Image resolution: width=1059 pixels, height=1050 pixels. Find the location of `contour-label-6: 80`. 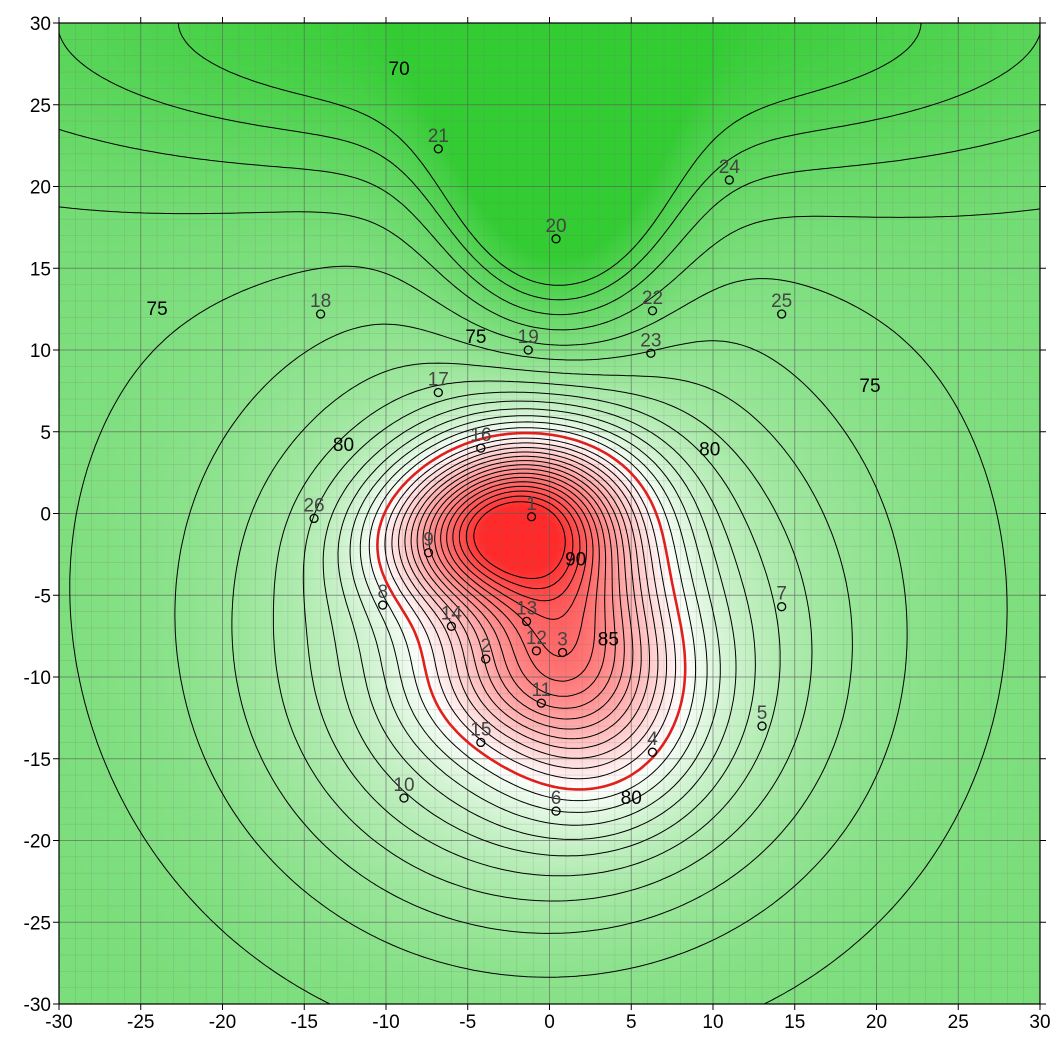

contour-label-6: 80 is located at coordinates (631, 798).